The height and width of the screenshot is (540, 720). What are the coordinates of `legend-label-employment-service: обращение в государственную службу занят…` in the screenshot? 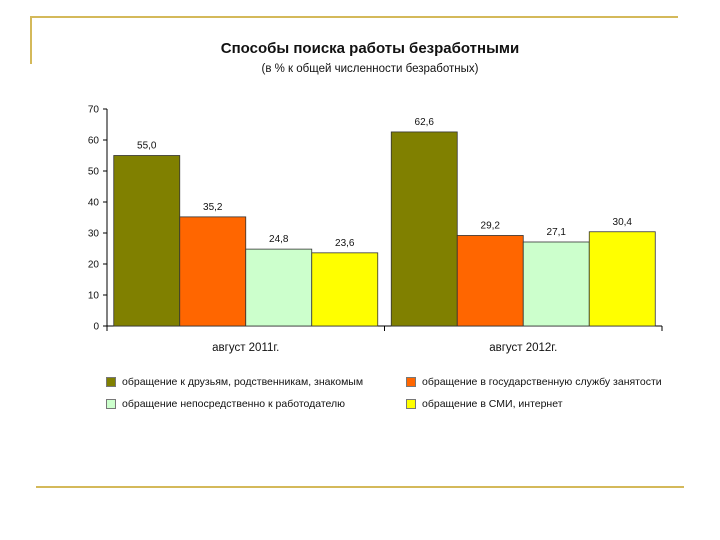 It's located at (542, 382).